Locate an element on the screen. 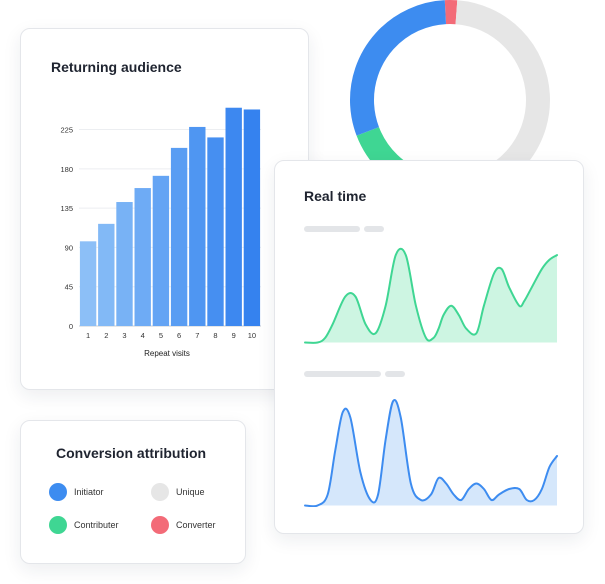  real-time-area-chart-green is located at coordinates (431, 295).